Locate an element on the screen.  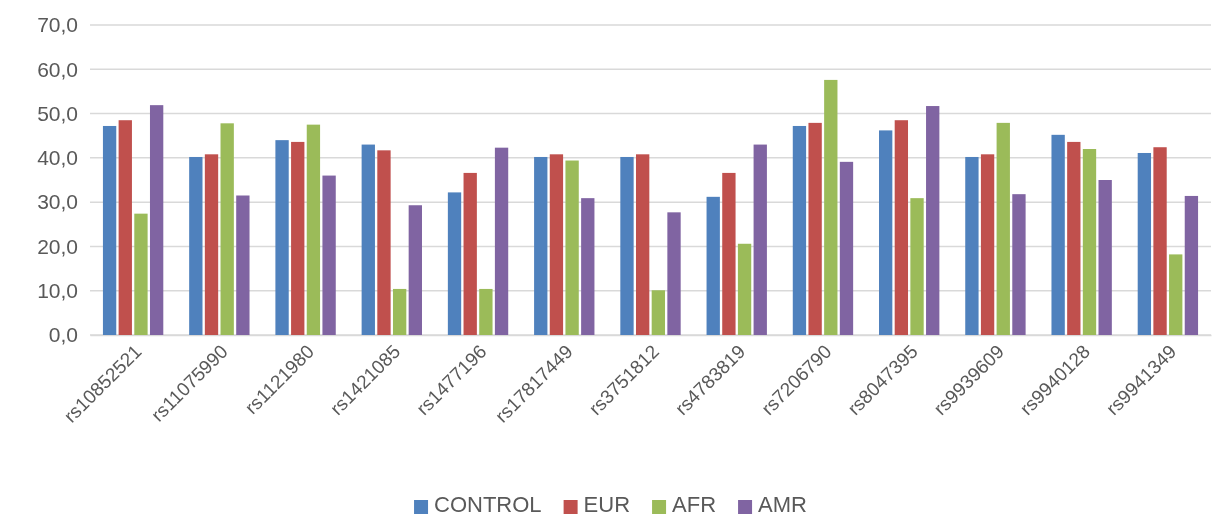
y-tick-label: 0,0 is located at coordinates (63, 335).